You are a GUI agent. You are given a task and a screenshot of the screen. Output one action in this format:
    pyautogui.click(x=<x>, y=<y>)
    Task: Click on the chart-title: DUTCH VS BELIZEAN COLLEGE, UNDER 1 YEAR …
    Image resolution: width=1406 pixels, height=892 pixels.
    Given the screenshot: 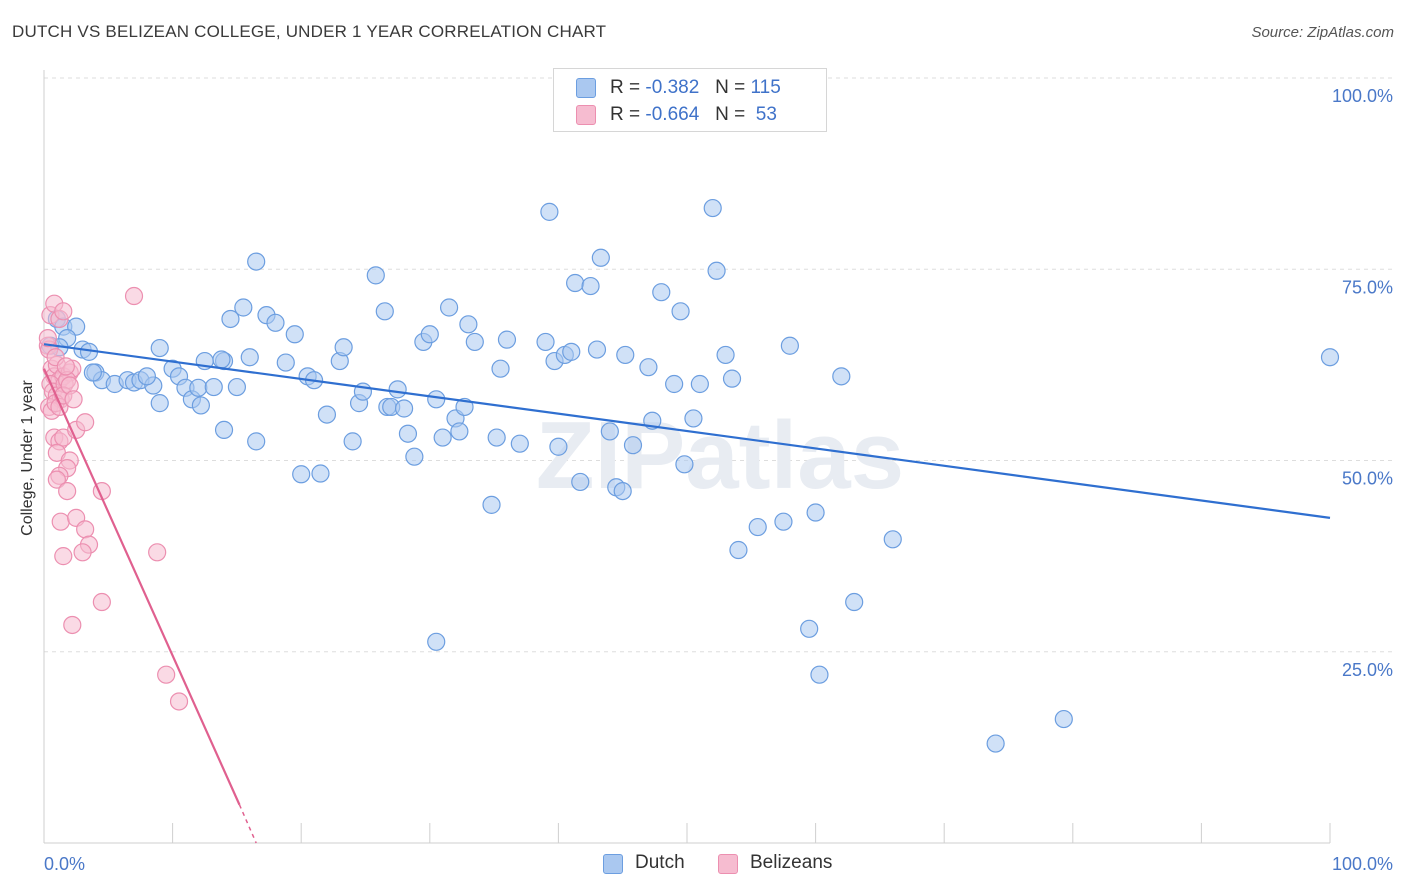 What is the action you would take?
    pyautogui.click(x=309, y=31)
    